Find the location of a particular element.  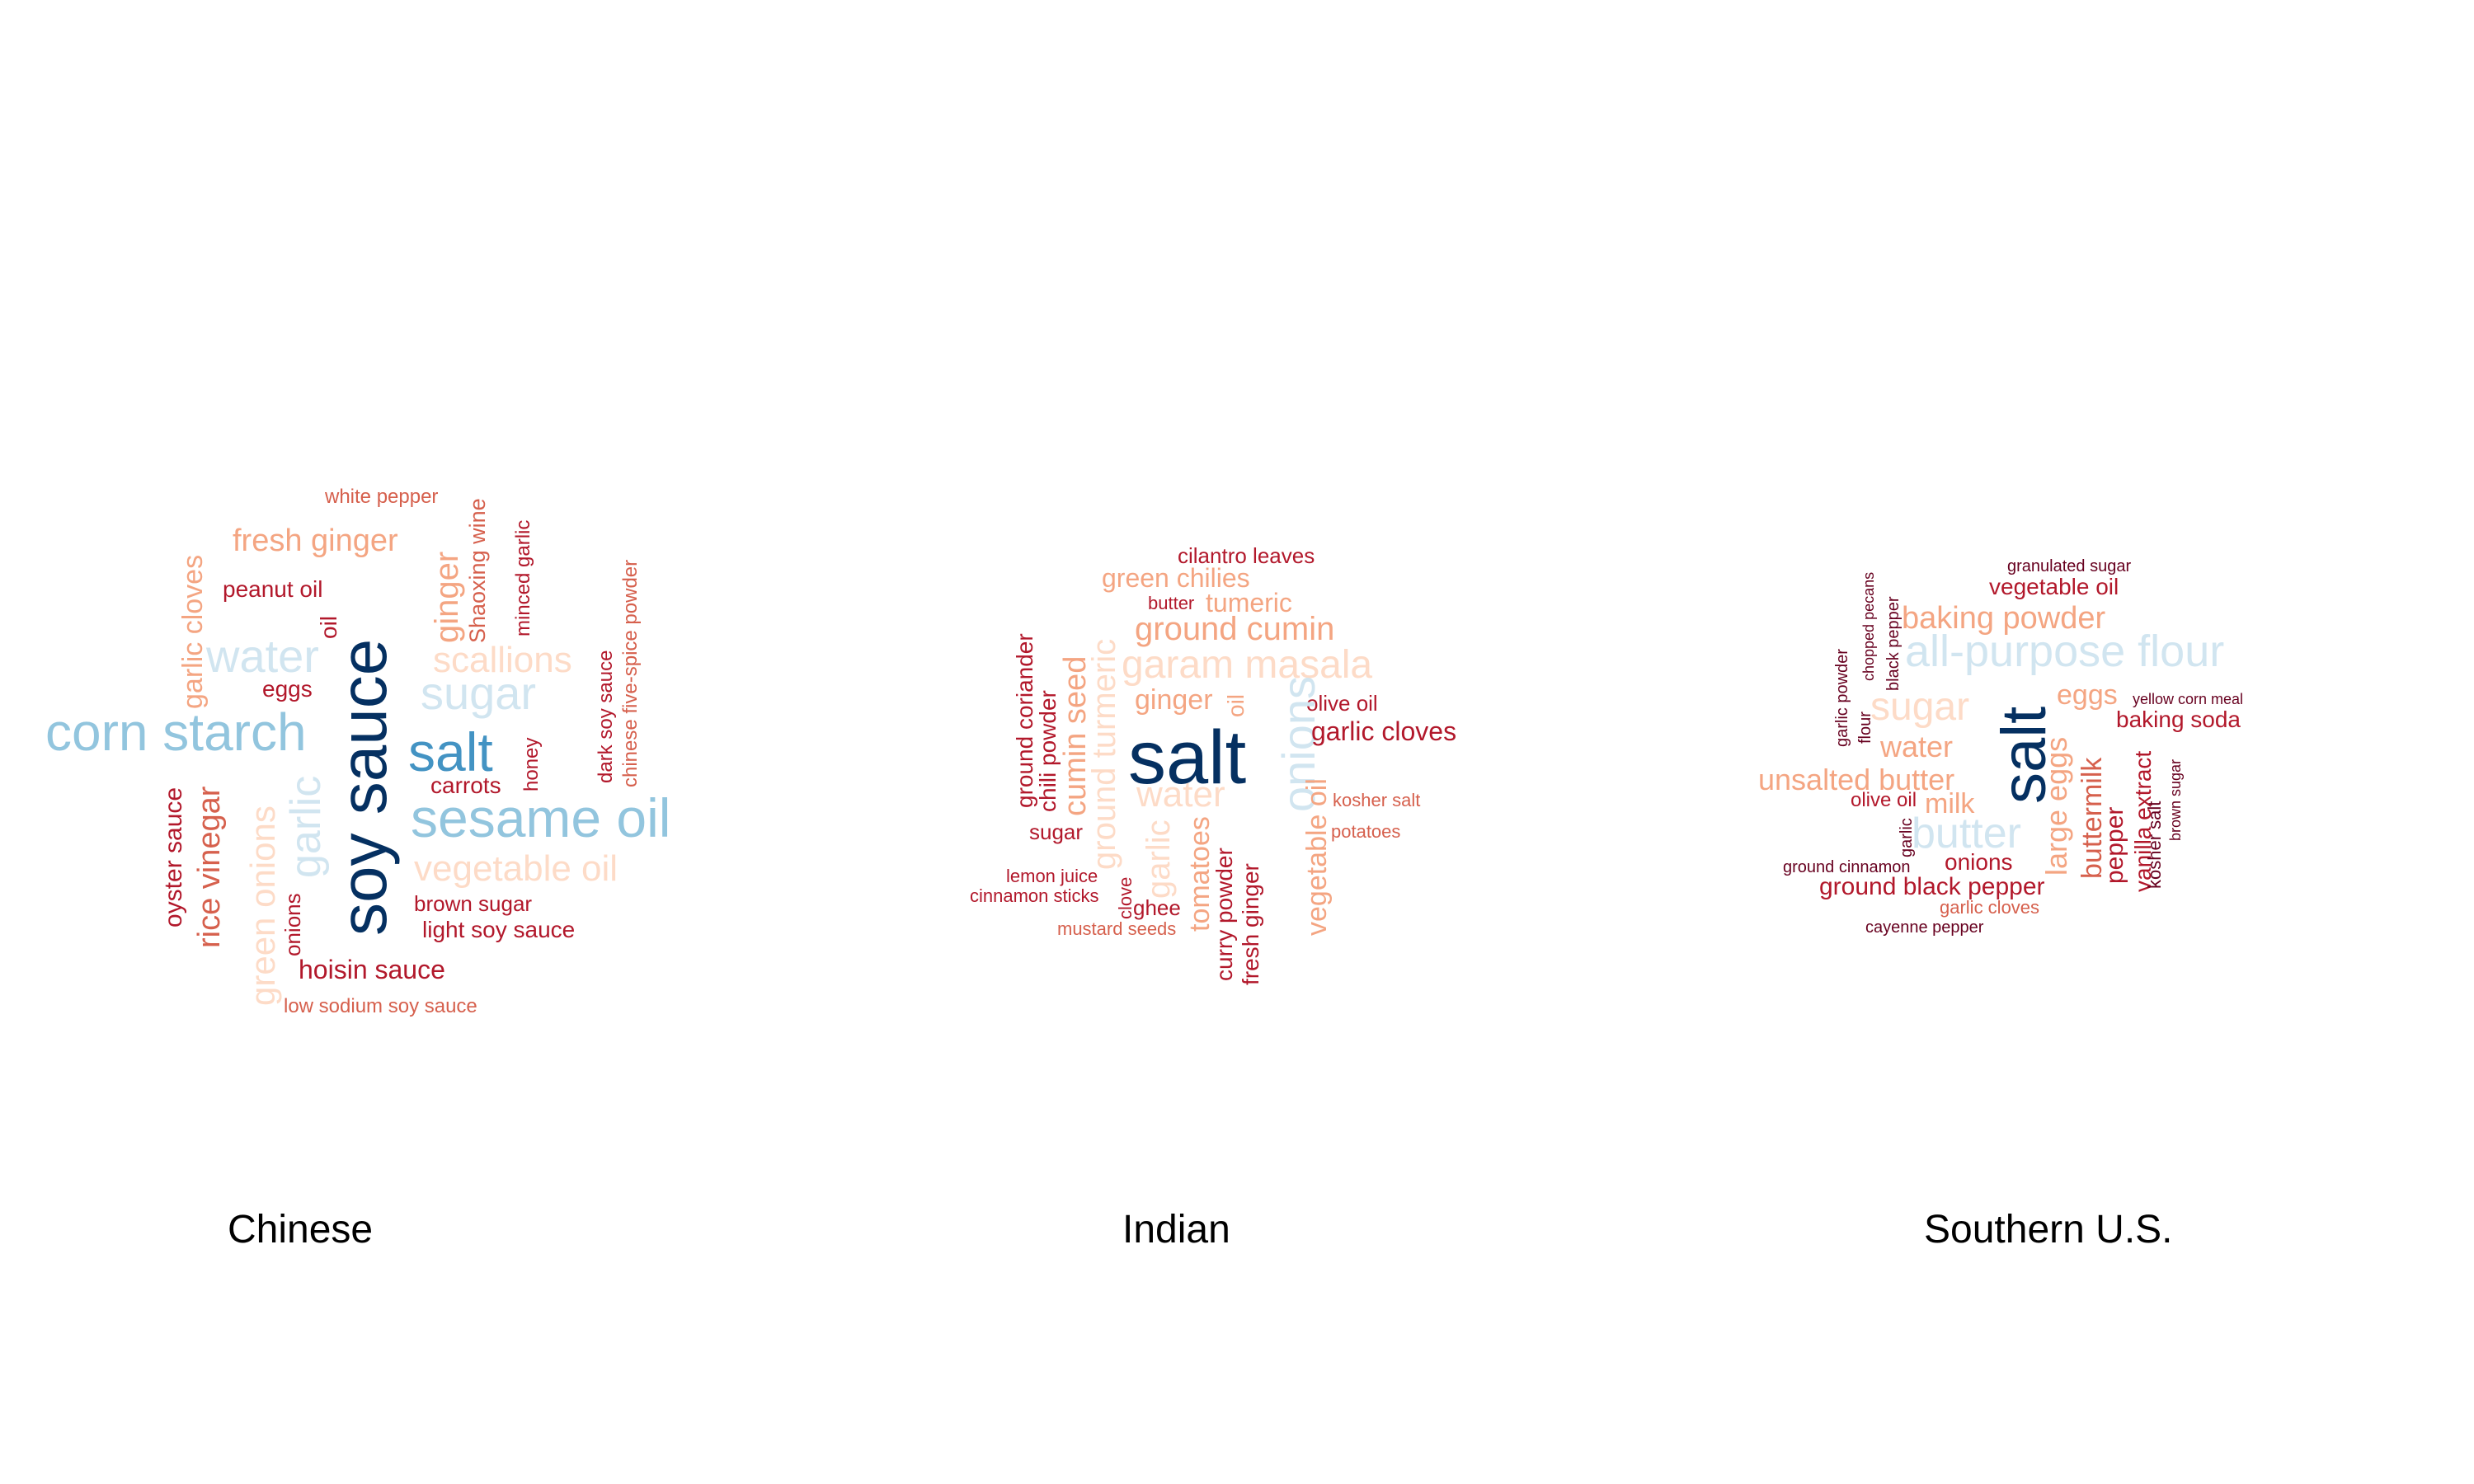

indian-word-cilantro-leaves: cilantro leaves is located at coordinates (1246, 555).